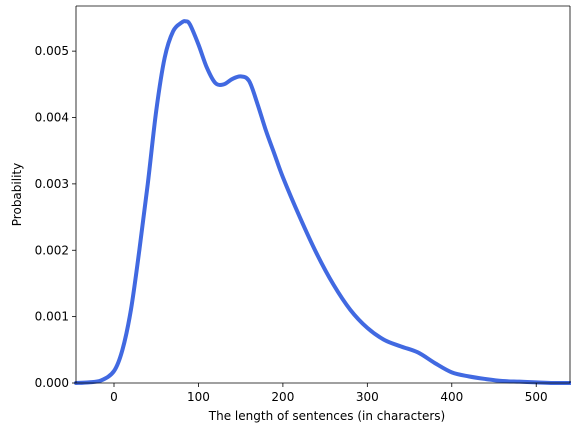 Image resolution: width=571 pixels, height=426 pixels. I want to click on y-axis-label: Probability, so click(17, 194).